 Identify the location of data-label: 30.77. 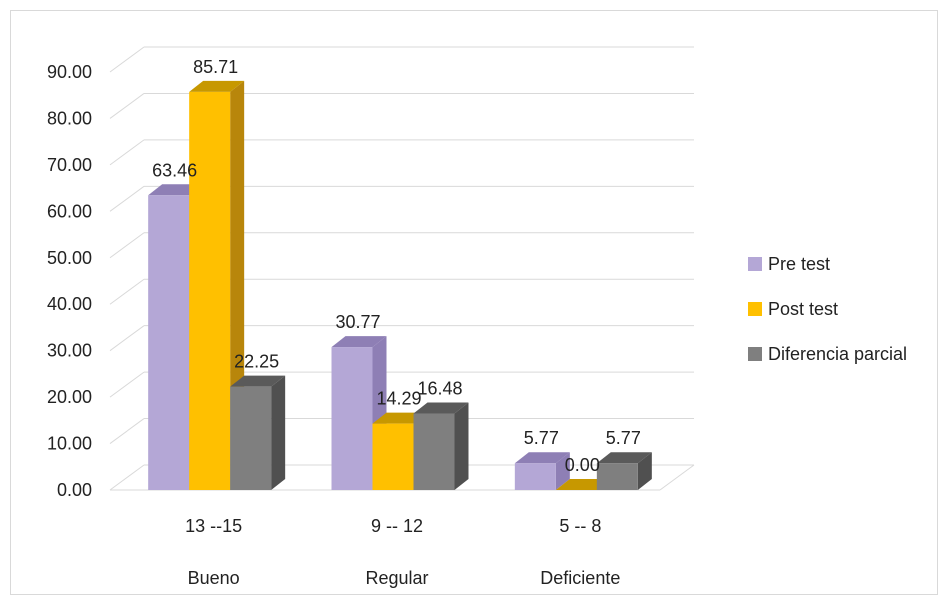
(357, 322).